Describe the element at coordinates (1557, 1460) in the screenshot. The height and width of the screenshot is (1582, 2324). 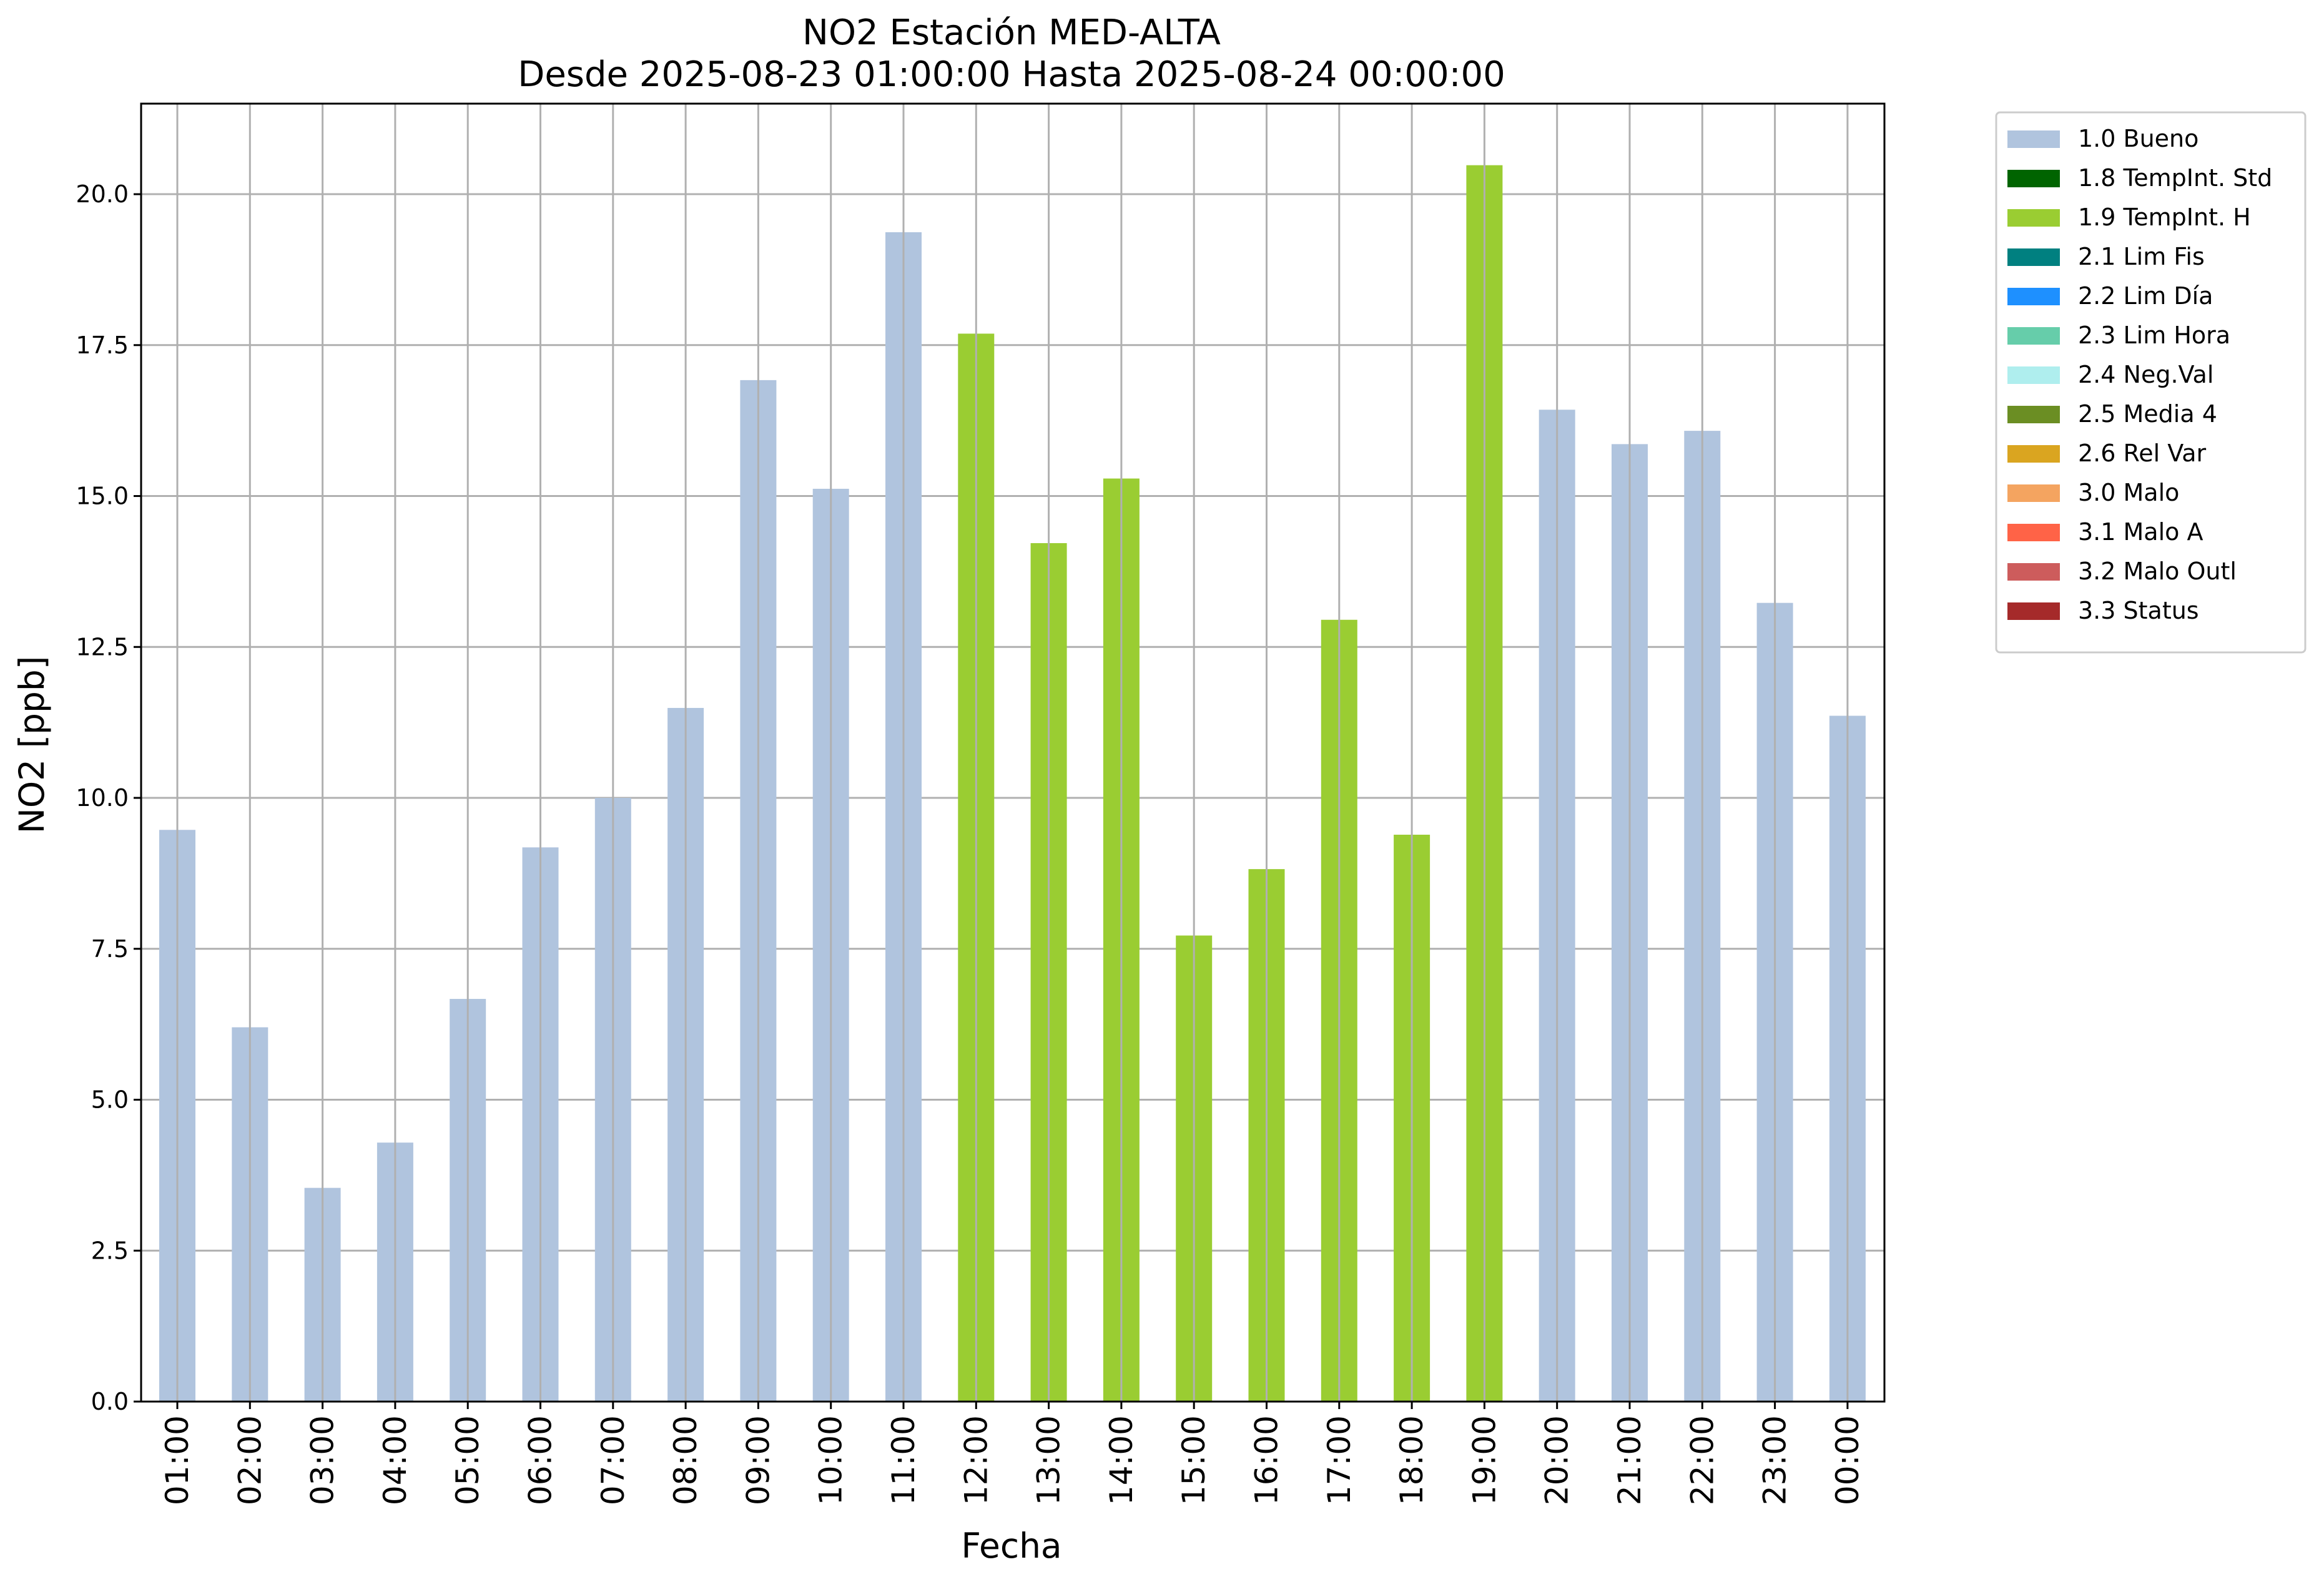
I see `x-tick-label: 20:00` at that location.